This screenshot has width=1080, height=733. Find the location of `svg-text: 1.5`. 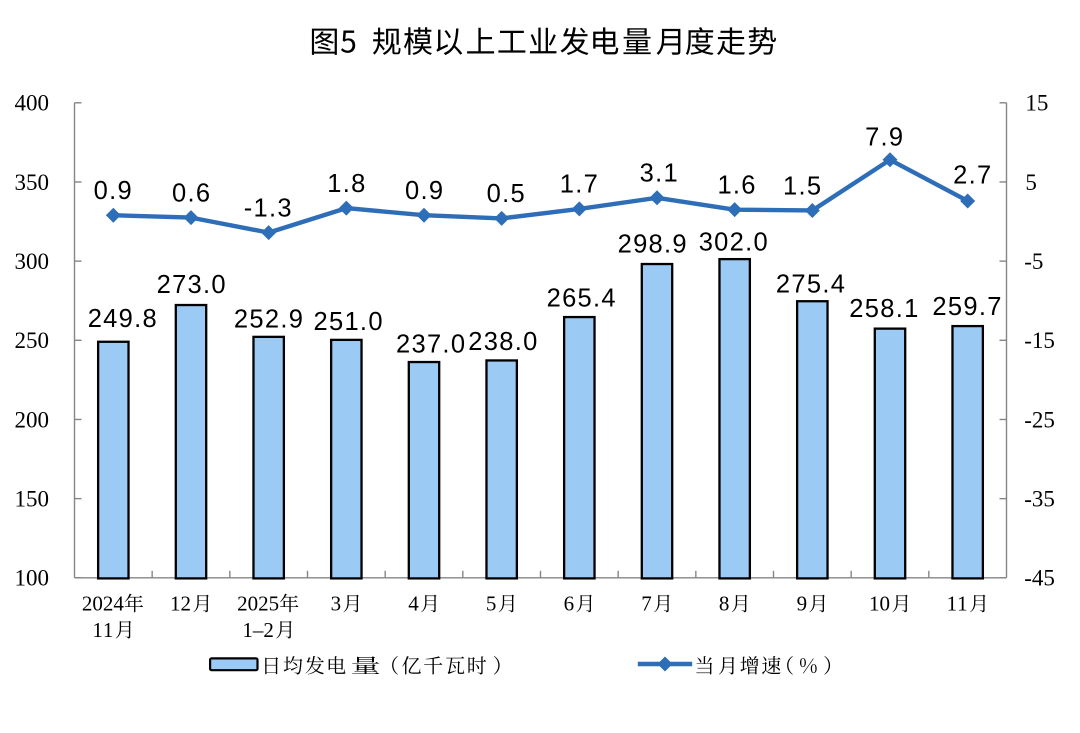

svg-text: 1.5 is located at coordinates (802, 186).